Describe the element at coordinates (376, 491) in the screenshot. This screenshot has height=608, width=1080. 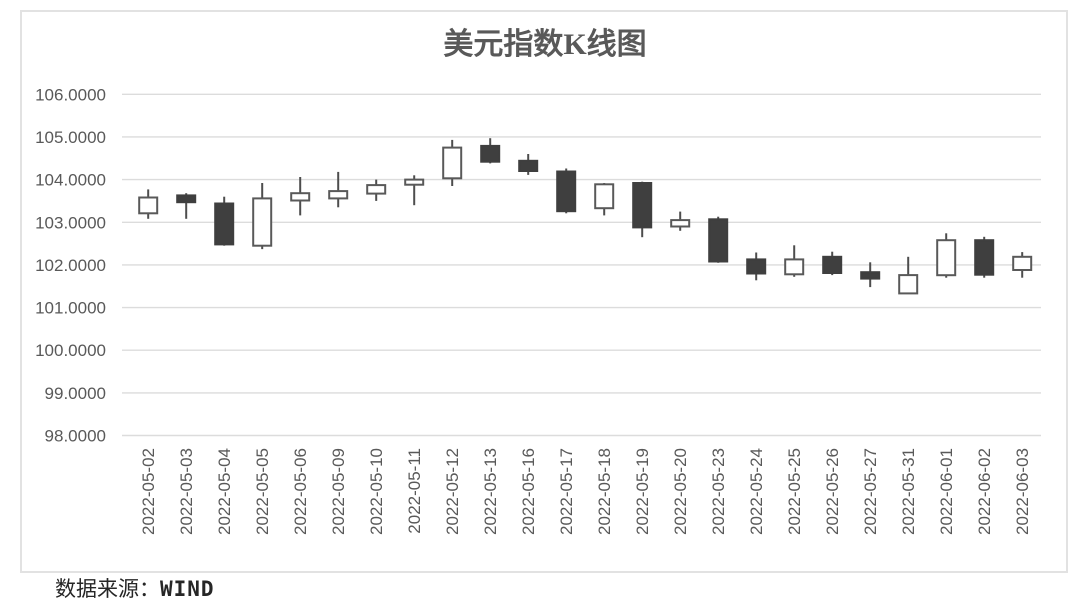
I see `x-axis-label: 2022-05-10` at that location.